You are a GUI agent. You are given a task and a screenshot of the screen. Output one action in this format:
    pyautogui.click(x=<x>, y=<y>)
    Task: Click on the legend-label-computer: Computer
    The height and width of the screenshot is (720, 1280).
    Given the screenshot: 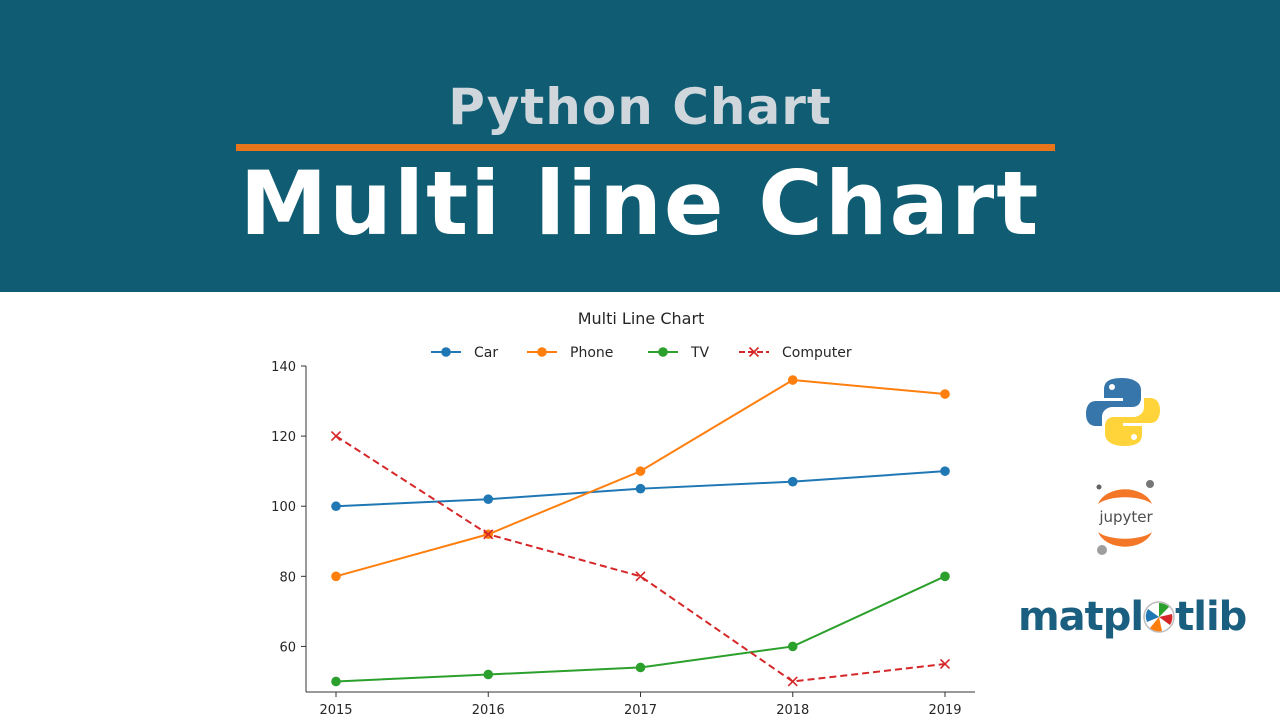 What is the action you would take?
    pyautogui.click(x=817, y=353)
    